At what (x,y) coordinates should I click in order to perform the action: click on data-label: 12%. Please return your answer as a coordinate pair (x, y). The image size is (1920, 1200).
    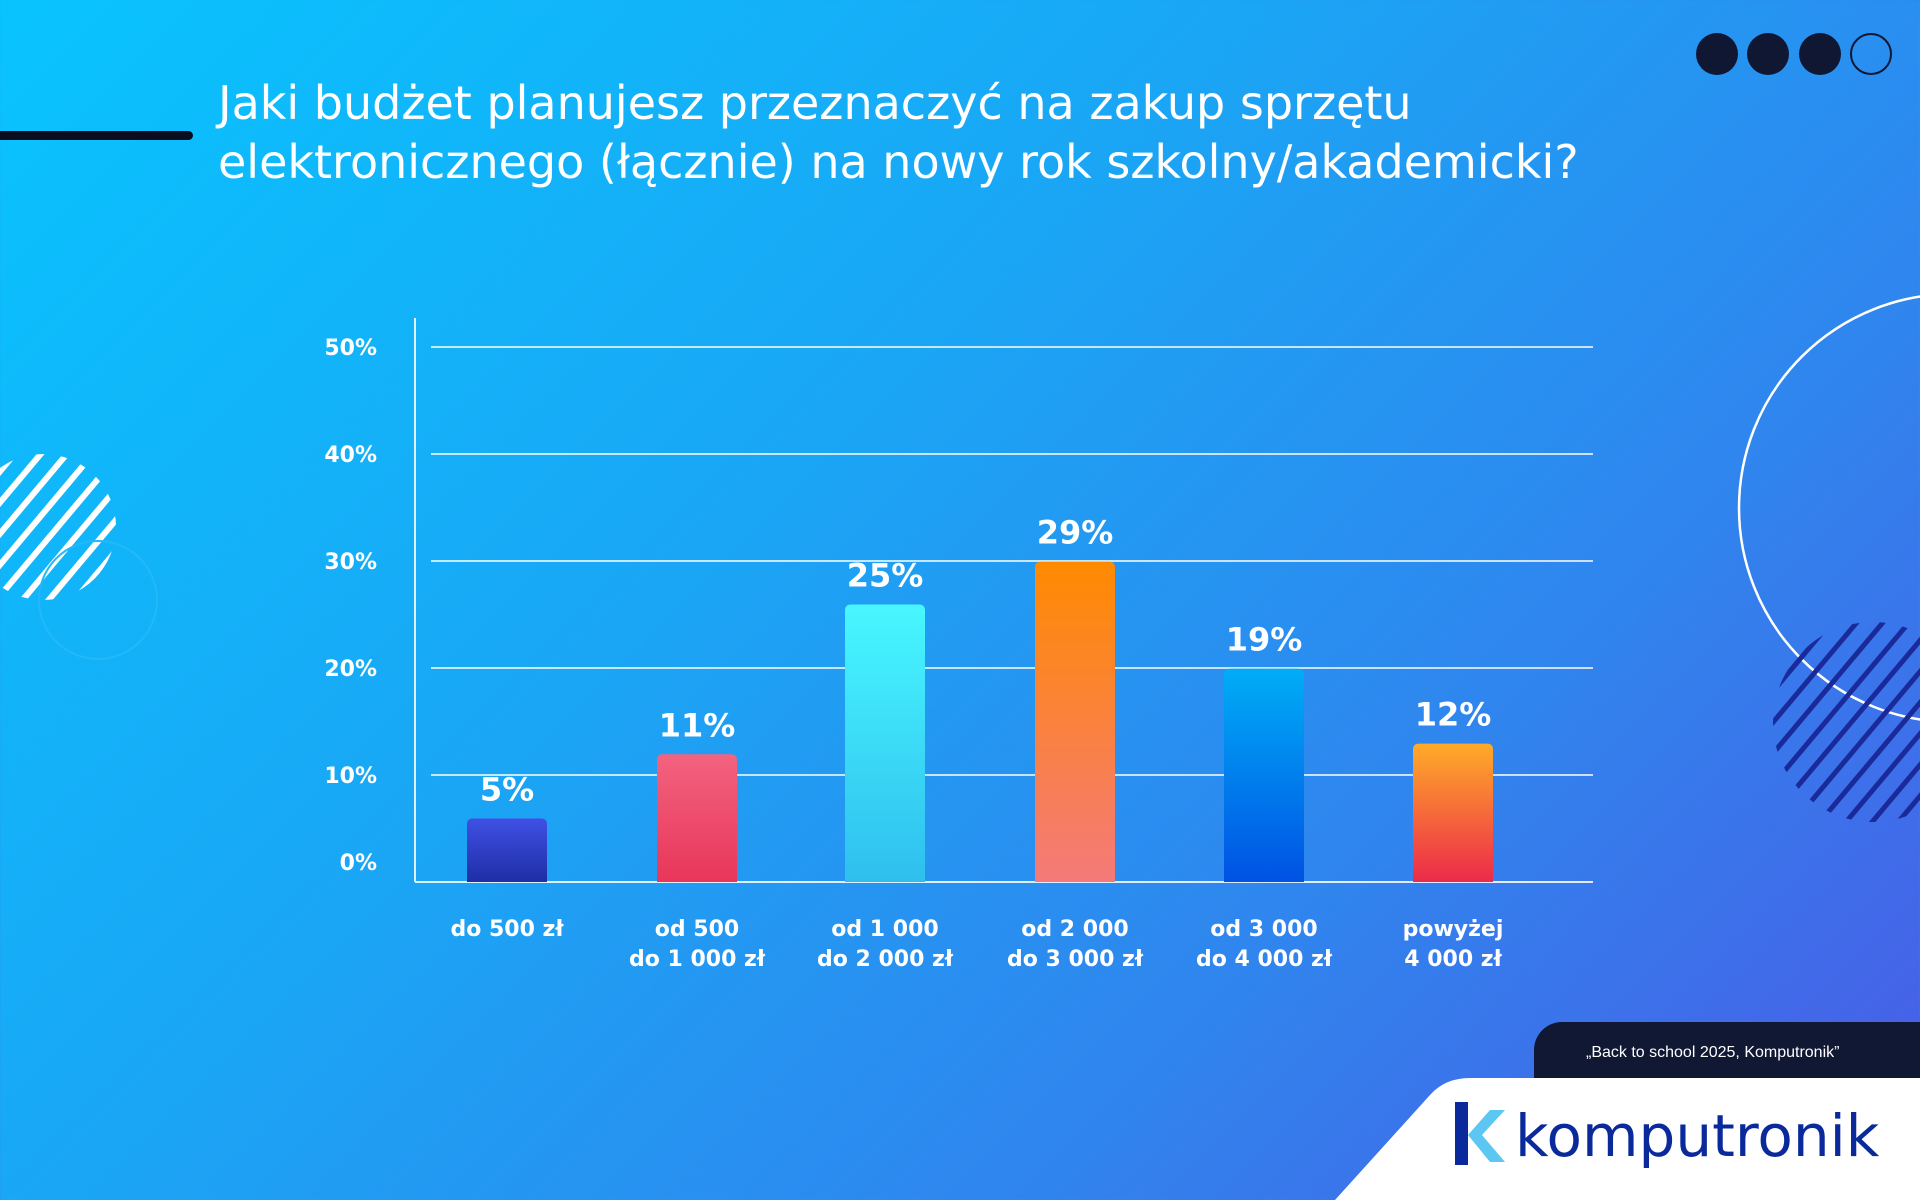
    Looking at the image, I should click on (1453, 715).